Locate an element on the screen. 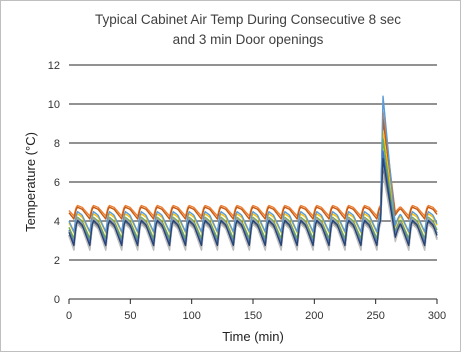 This screenshot has width=461, height=352. x-tick-label-250: 250 is located at coordinates (375, 316).